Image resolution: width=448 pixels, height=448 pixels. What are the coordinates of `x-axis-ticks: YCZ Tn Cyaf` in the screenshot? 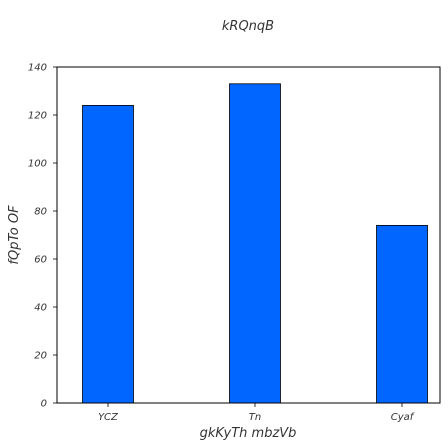 It's located at (256, 413).